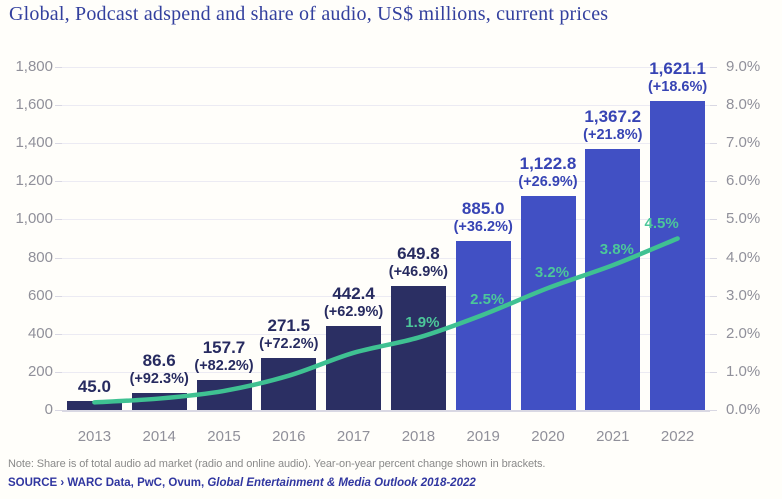 This screenshot has width=782, height=499. What do you see at coordinates (743, 295) in the screenshot?
I see `right-axis-tick-label: 3.0%` at bounding box center [743, 295].